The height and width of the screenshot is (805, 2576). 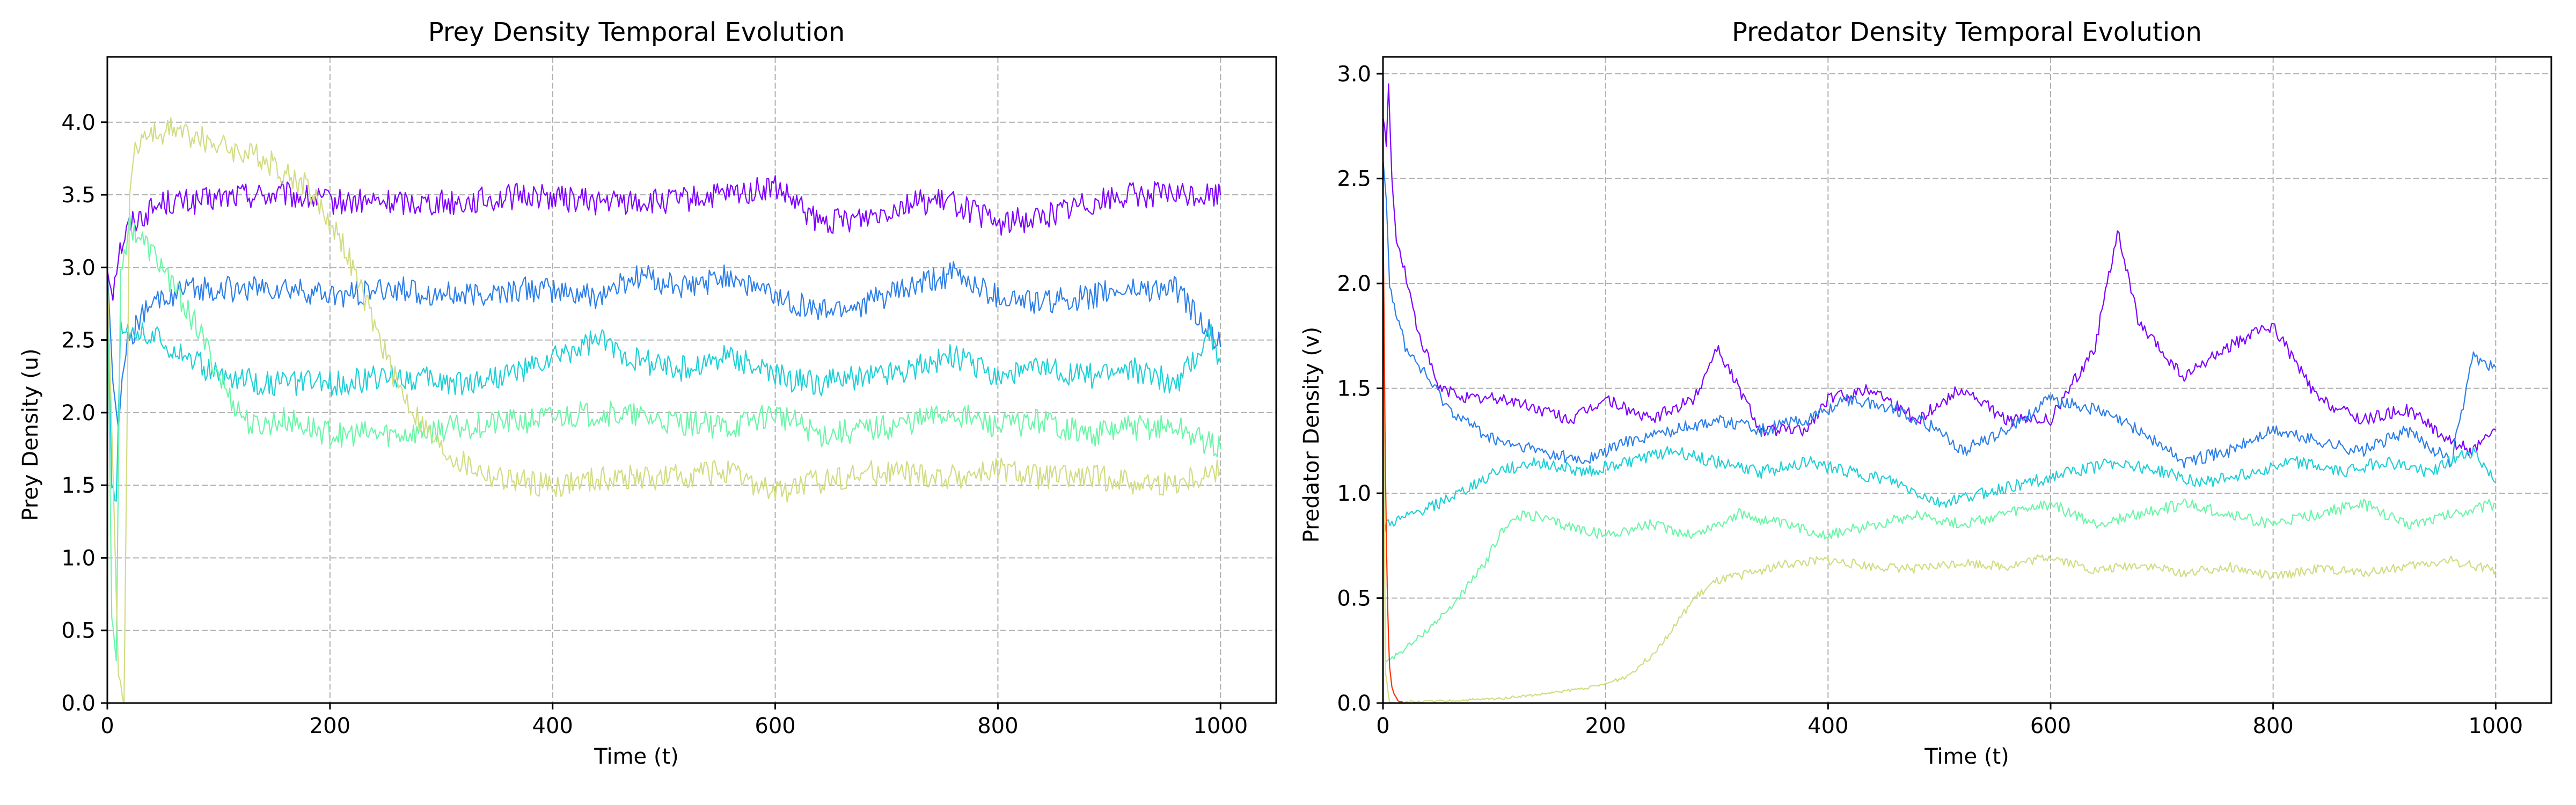 I want to click on y-axis-label: Predator Density (v), so click(x=1311, y=435).